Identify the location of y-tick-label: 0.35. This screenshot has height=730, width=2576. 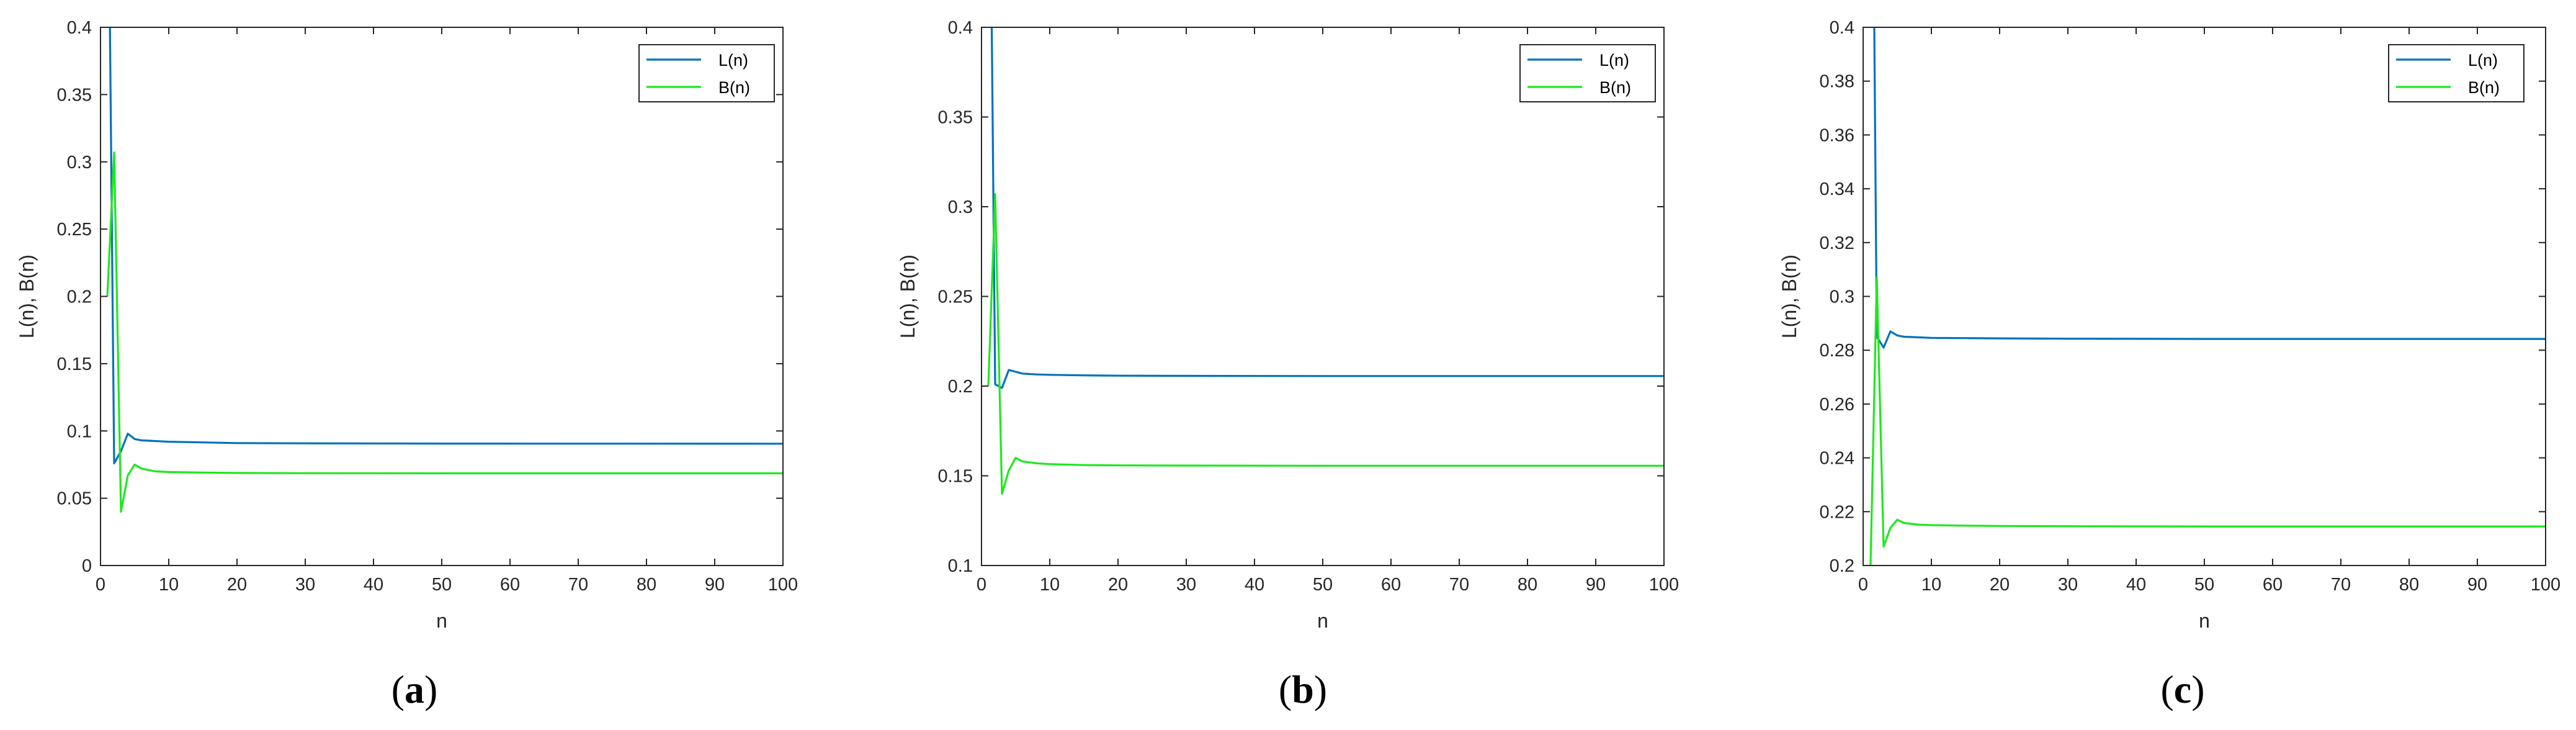
(955, 118).